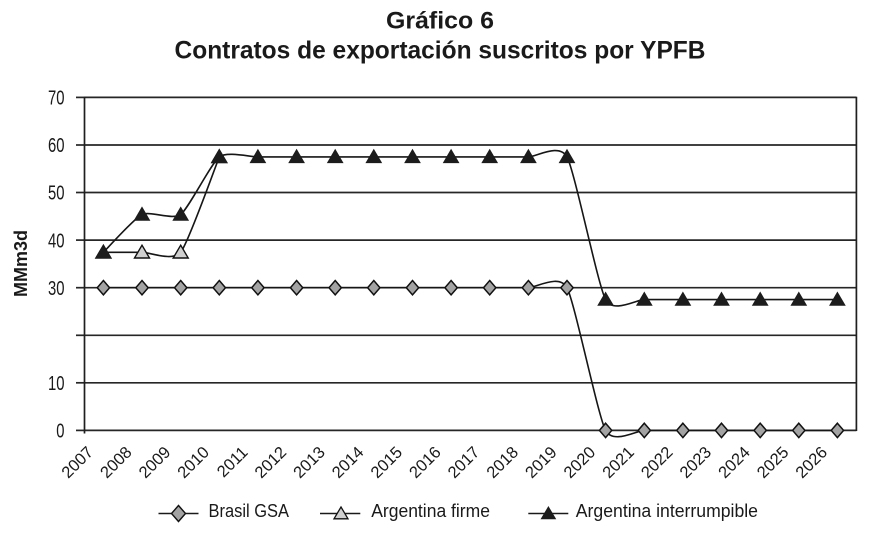  What do you see at coordinates (60, 432) in the screenshot?
I see `svg-text: 0` at bounding box center [60, 432].